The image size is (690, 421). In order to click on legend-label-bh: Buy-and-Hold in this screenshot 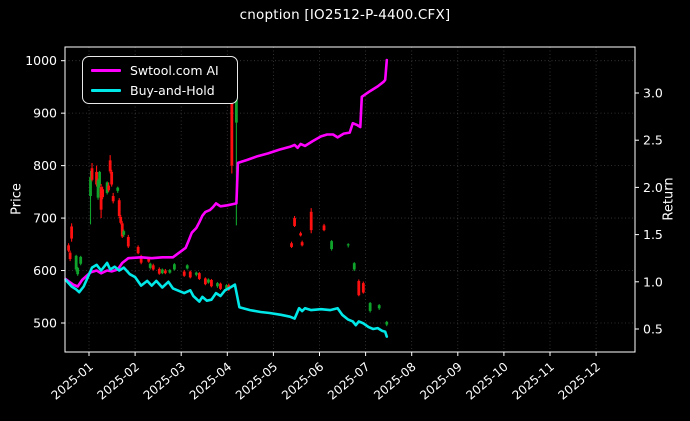, I will do `click(172, 90)`.